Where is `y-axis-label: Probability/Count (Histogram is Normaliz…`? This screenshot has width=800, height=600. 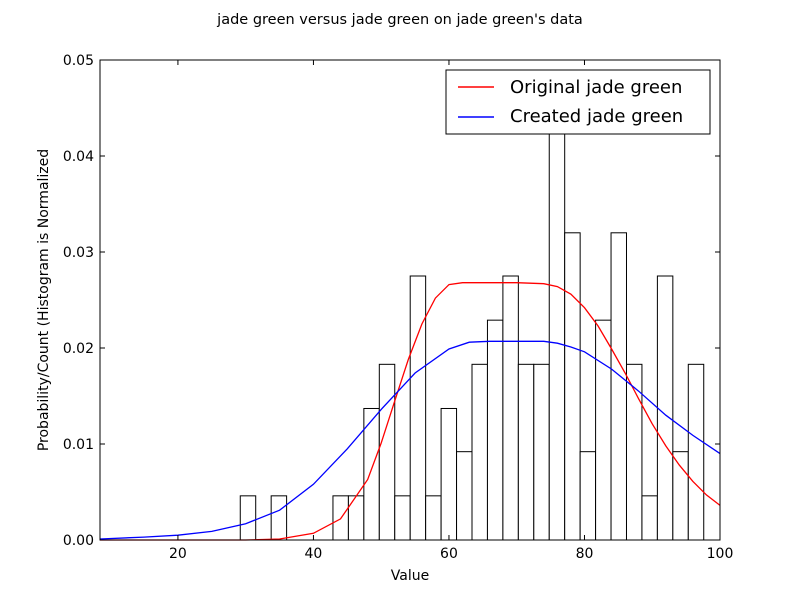 y-axis-label: Probability/Count (Histogram is Normaliz… is located at coordinates (44, 300).